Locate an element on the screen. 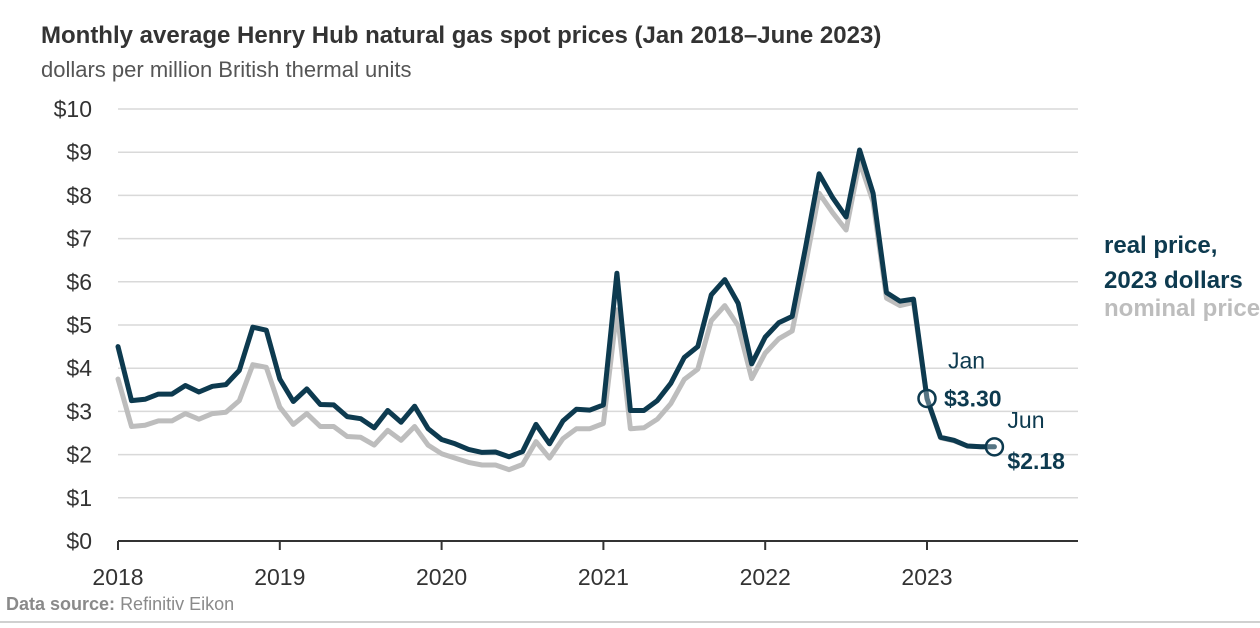 Image resolution: width=1260 pixels, height=628 pixels. y-tick-label: $0 is located at coordinates (79, 541).